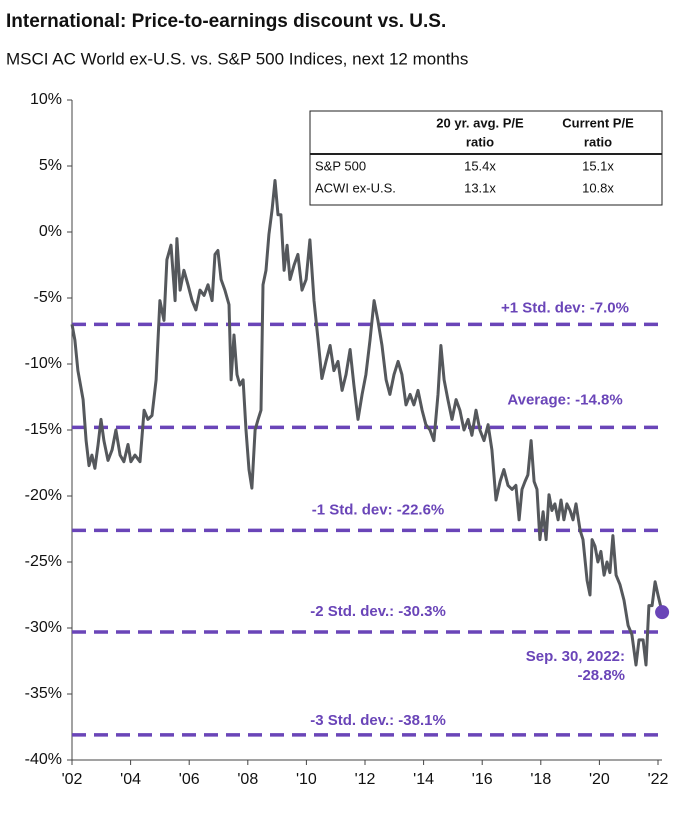 This screenshot has width=690, height=828. I want to click on y-tick-label: -25%, so click(43, 561).